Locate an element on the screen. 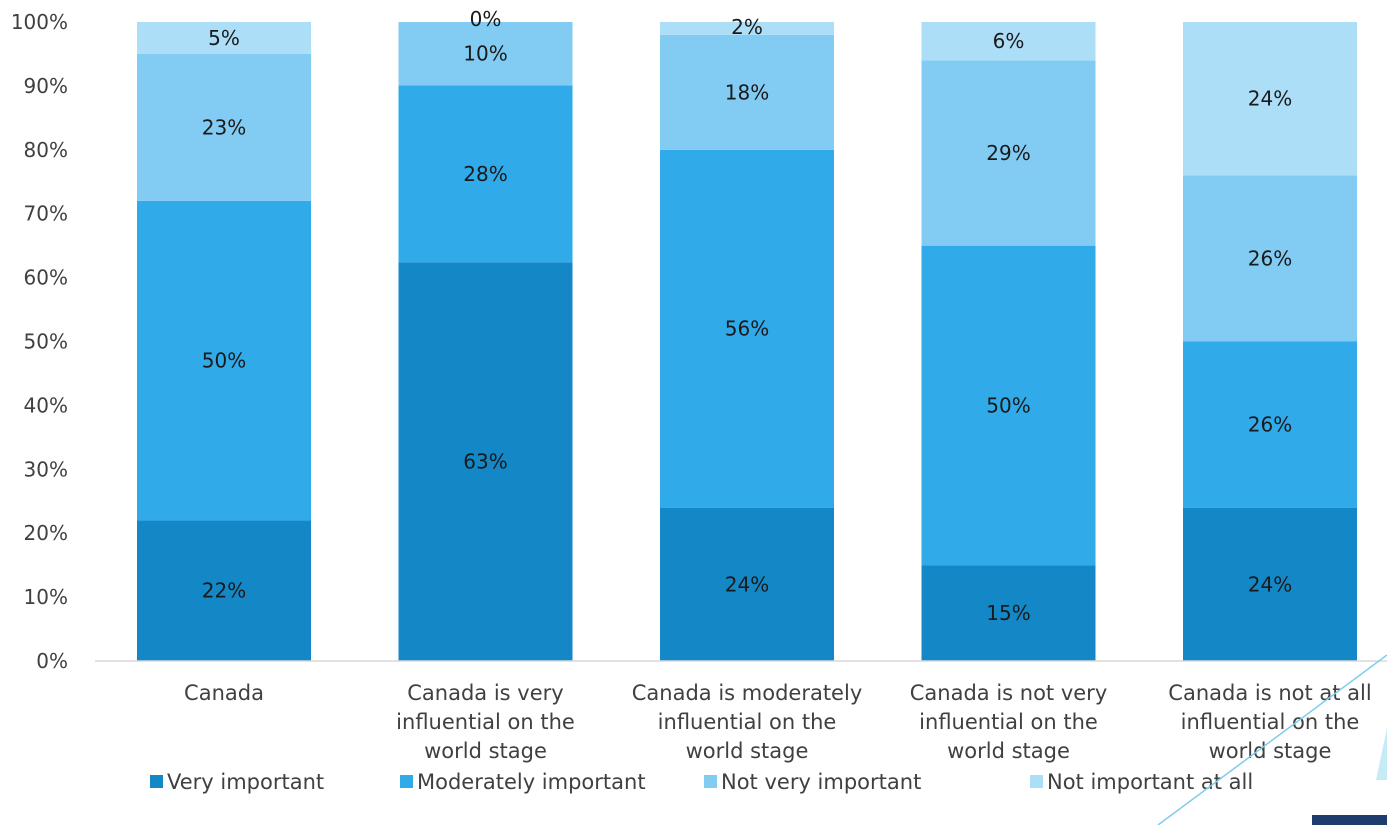 The image size is (1387, 825). legend-label: Not very important is located at coordinates (821, 782).